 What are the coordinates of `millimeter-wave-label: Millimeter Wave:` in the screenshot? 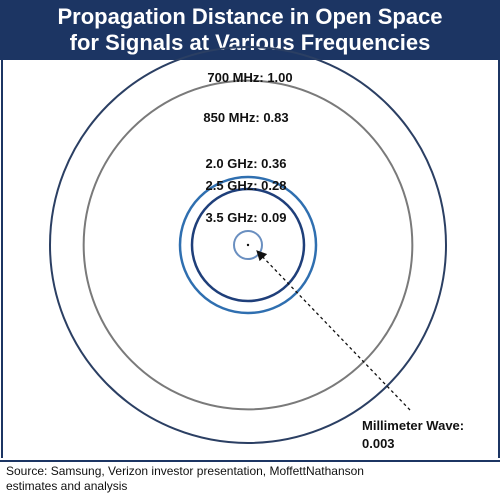 It's located at (413, 425).